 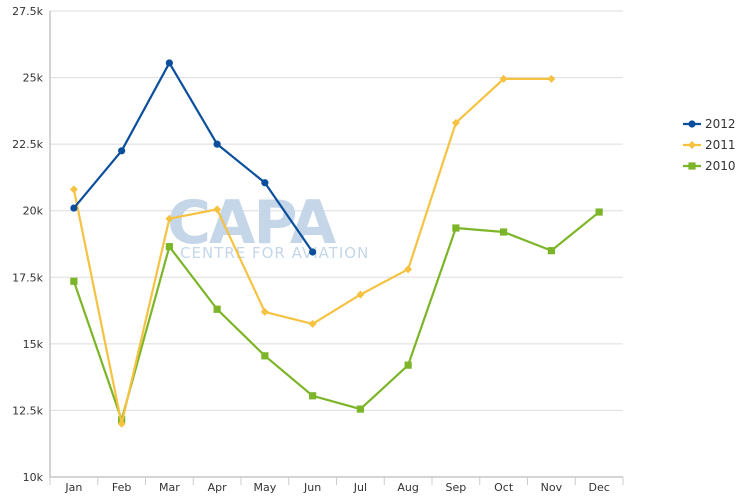 I want to click on y-tick-label: 17.5k, so click(x=27, y=277).